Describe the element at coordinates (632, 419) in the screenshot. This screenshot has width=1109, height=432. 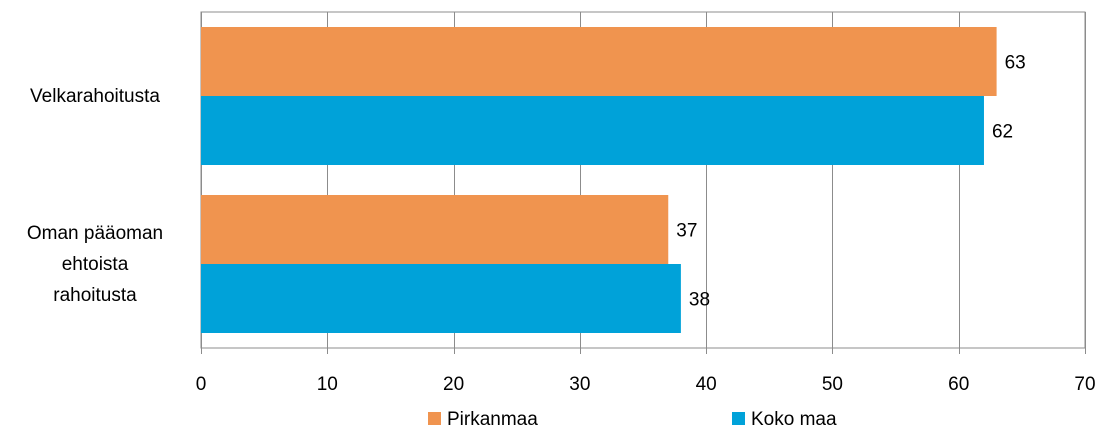
I see `legend: Pirkanmaa Koko maa` at that location.